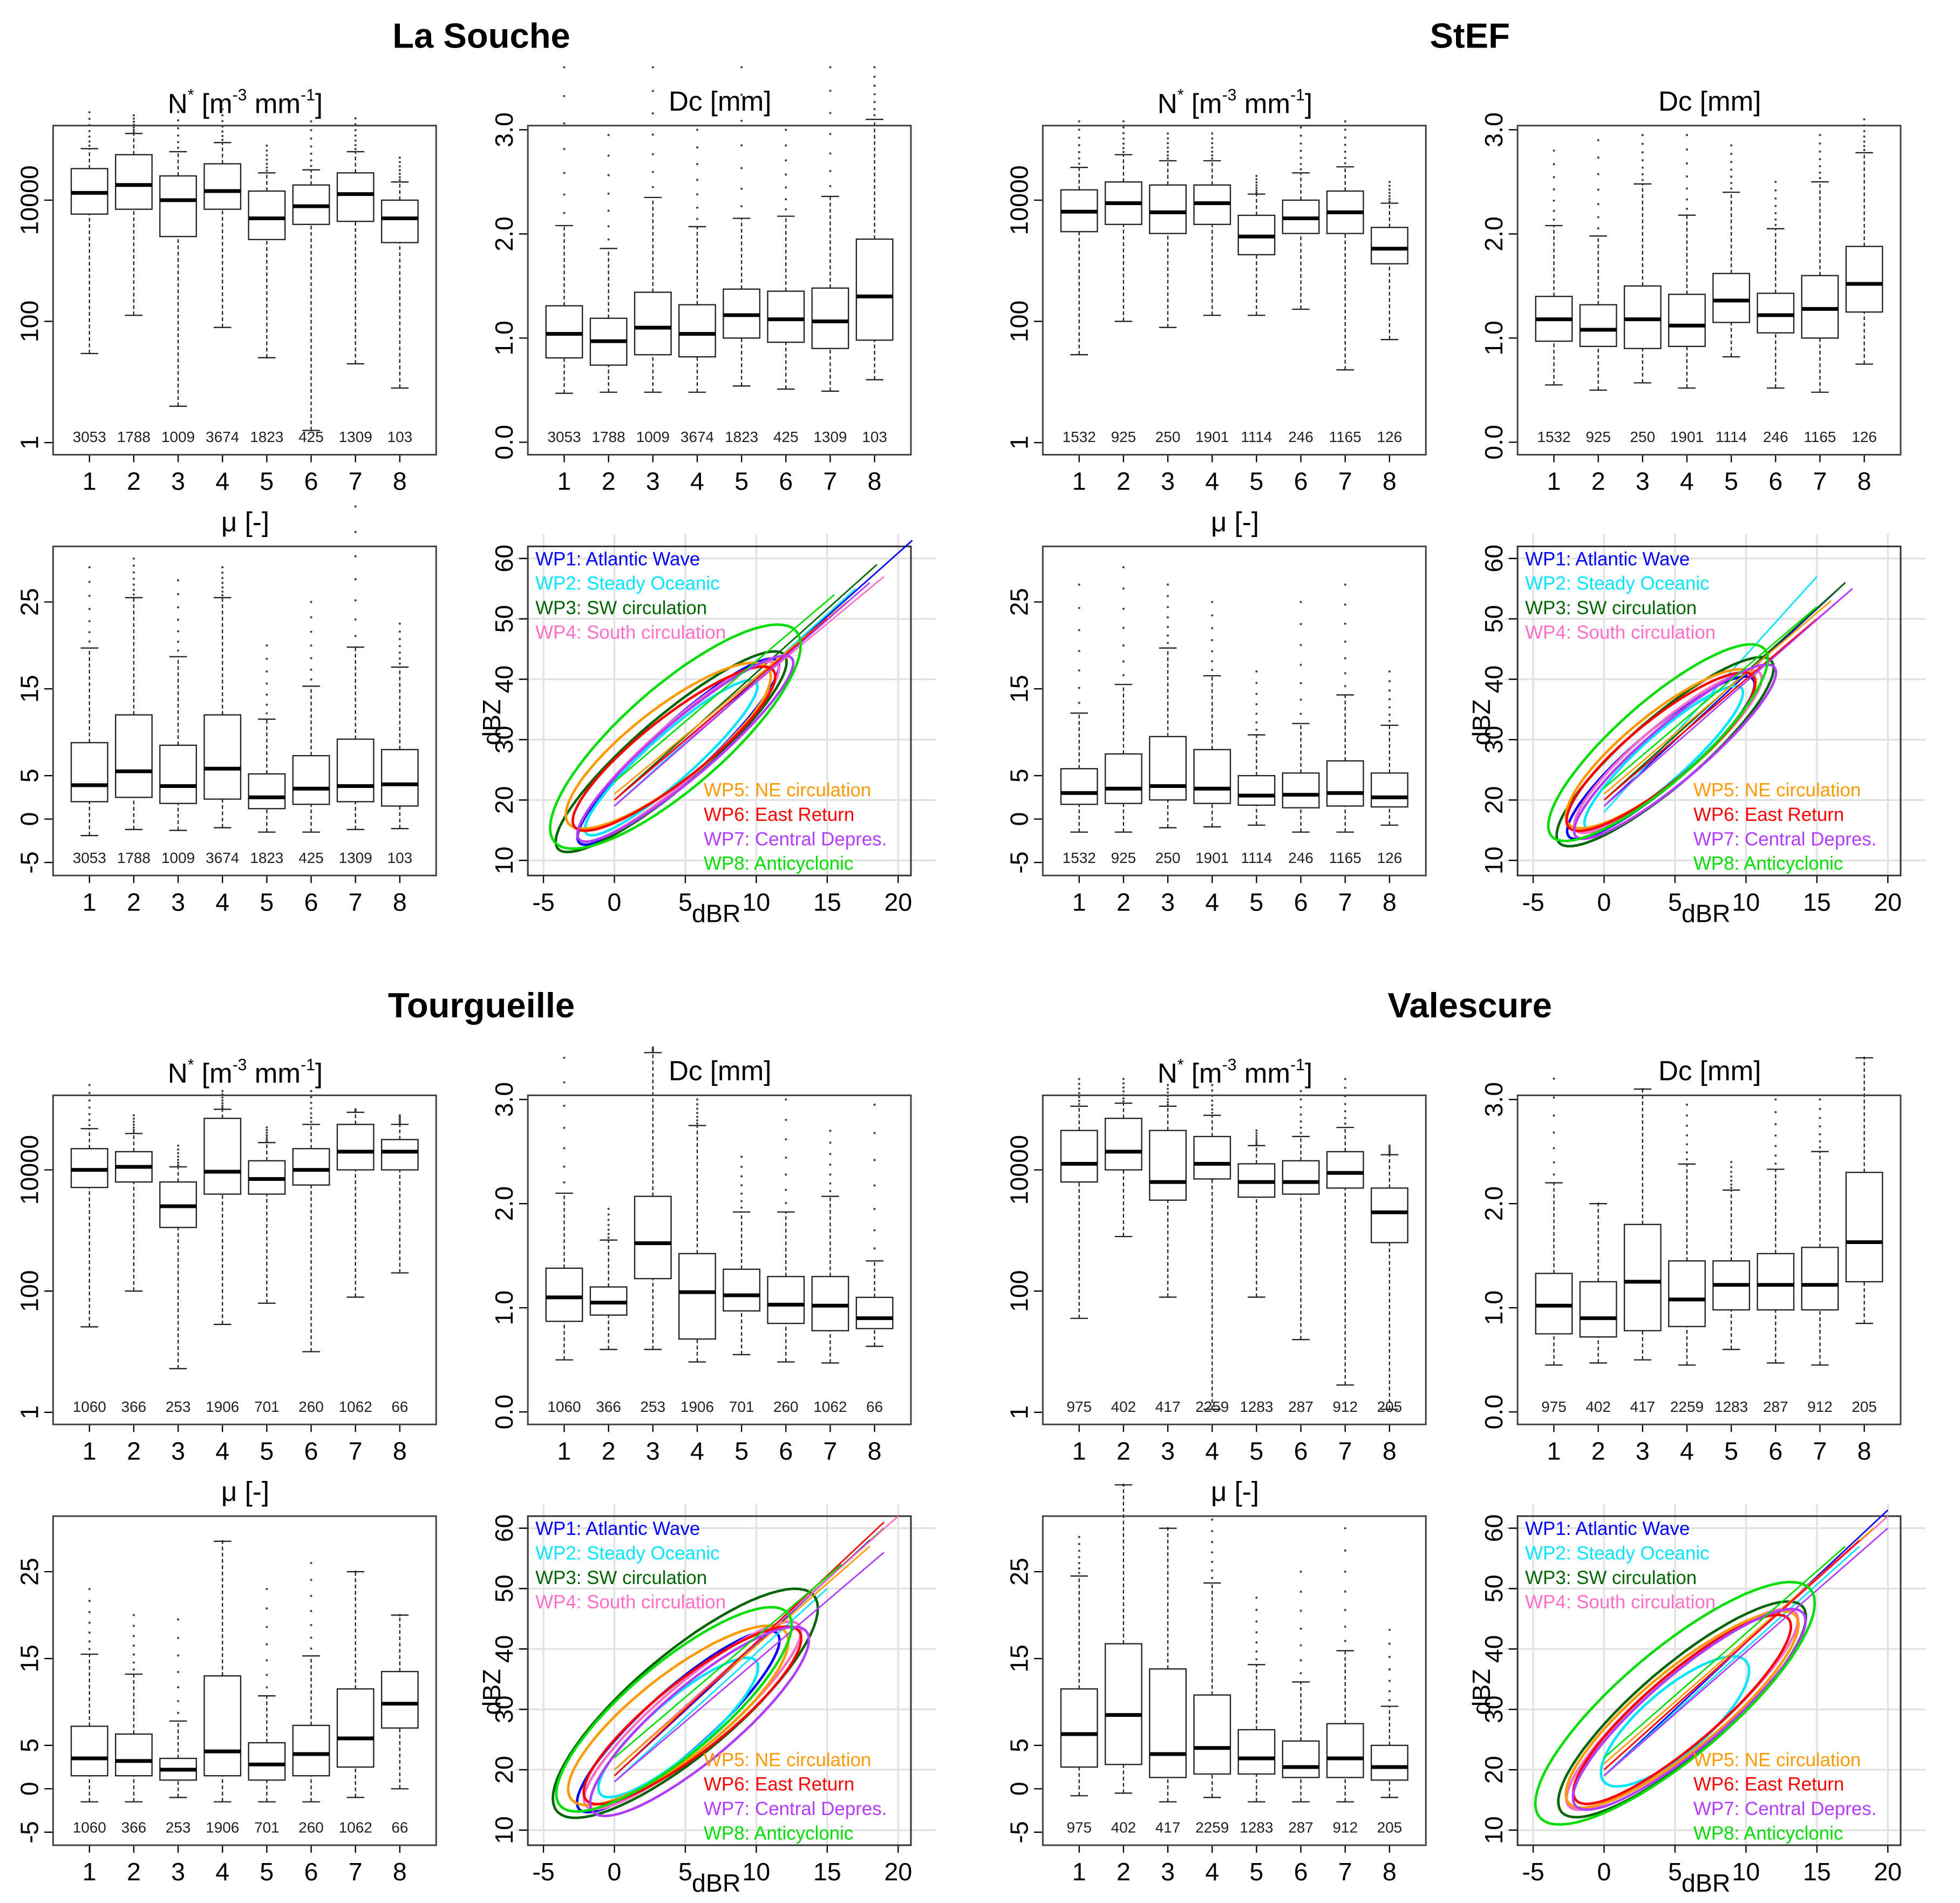 The height and width of the screenshot is (1903, 1960). What do you see at coordinates (355, 1827) in the screenshot?
I see `sample-count: 1062` at bounding box center [355, 1827].